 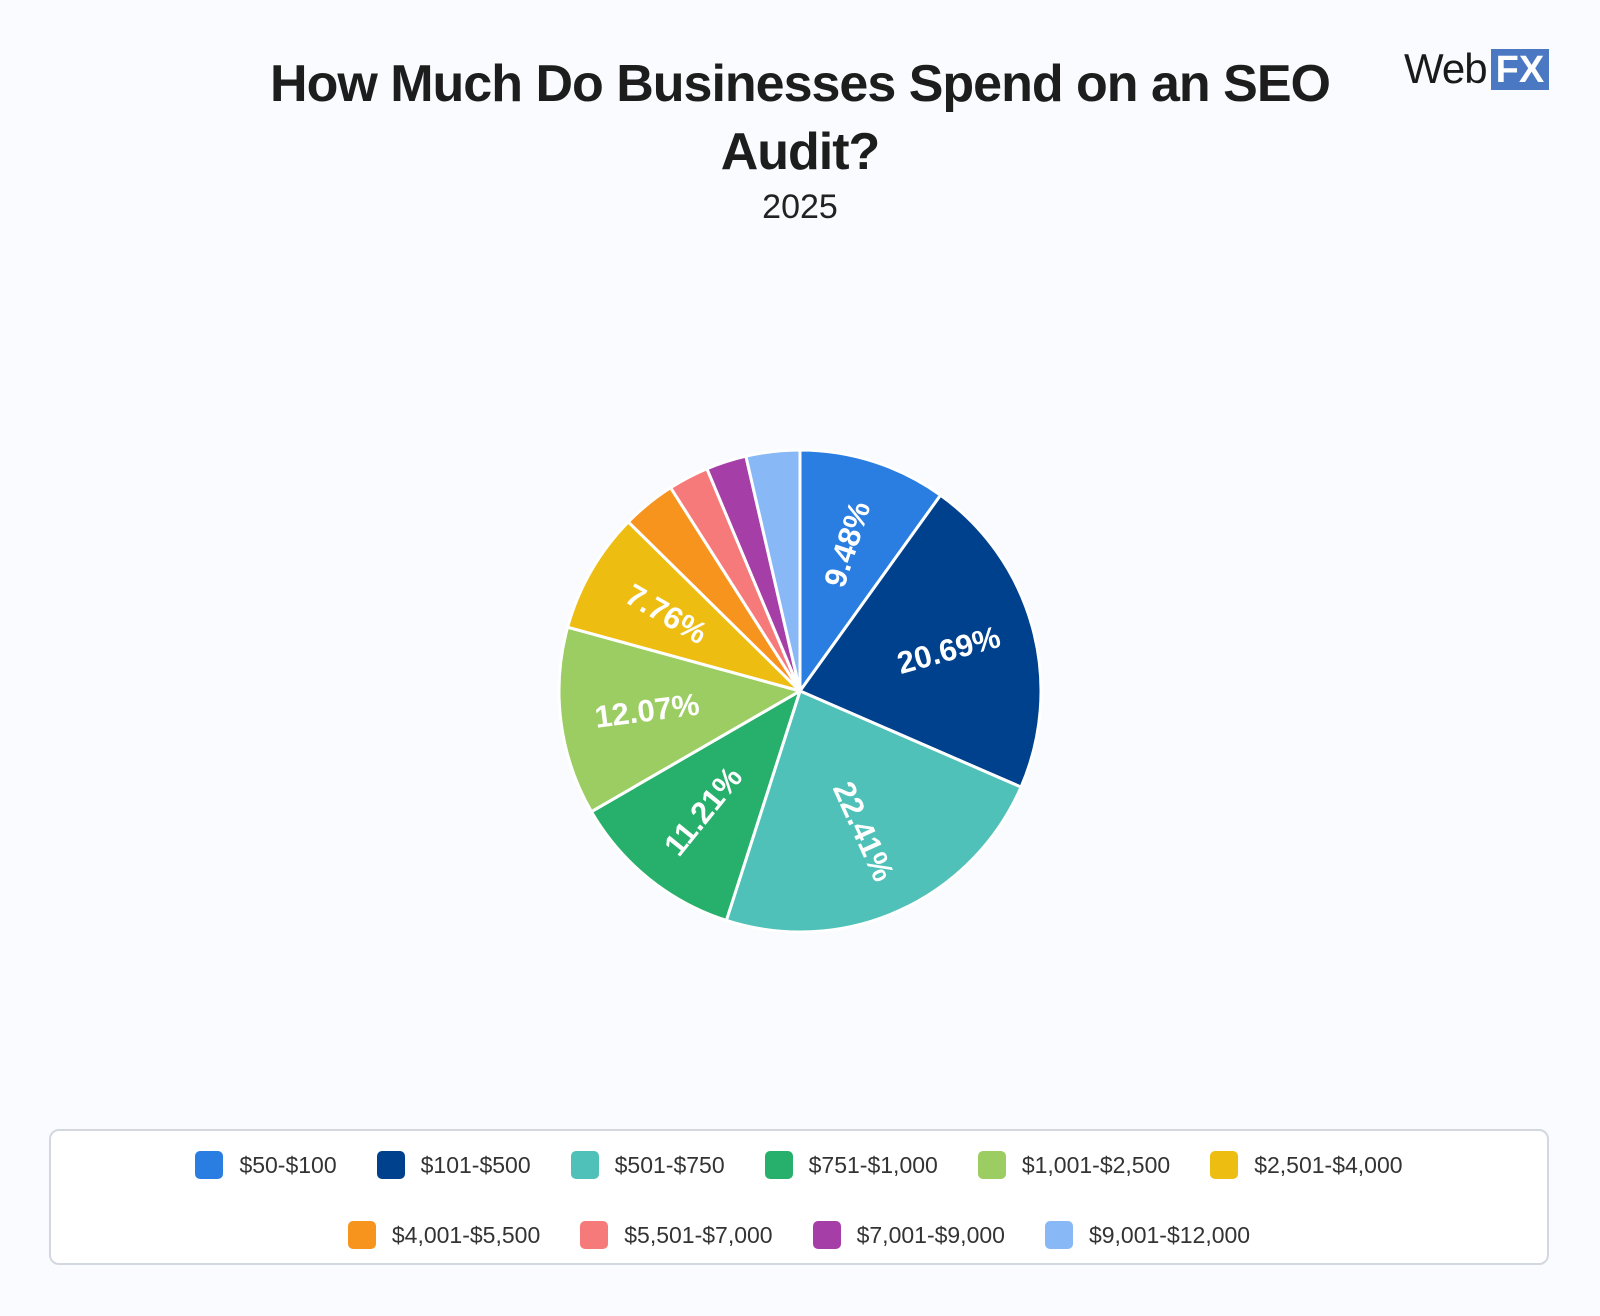 What do you see at coordinates (698, 1234) in the screenshot?
I see `legend-label: $5,501-$7,000` at bounding box center [698, 1234].